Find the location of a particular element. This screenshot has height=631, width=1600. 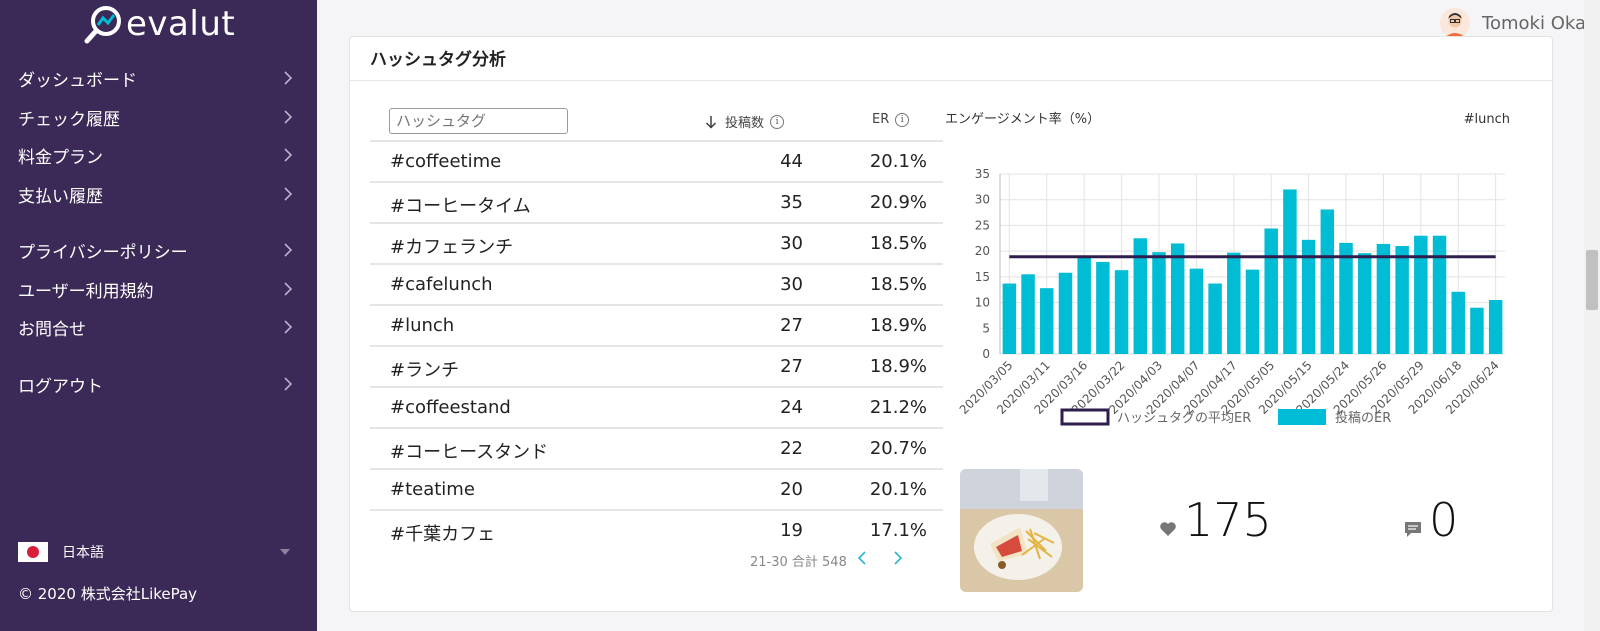

column-header-posts: 投稿数 i is located at coordinates (745, 121).